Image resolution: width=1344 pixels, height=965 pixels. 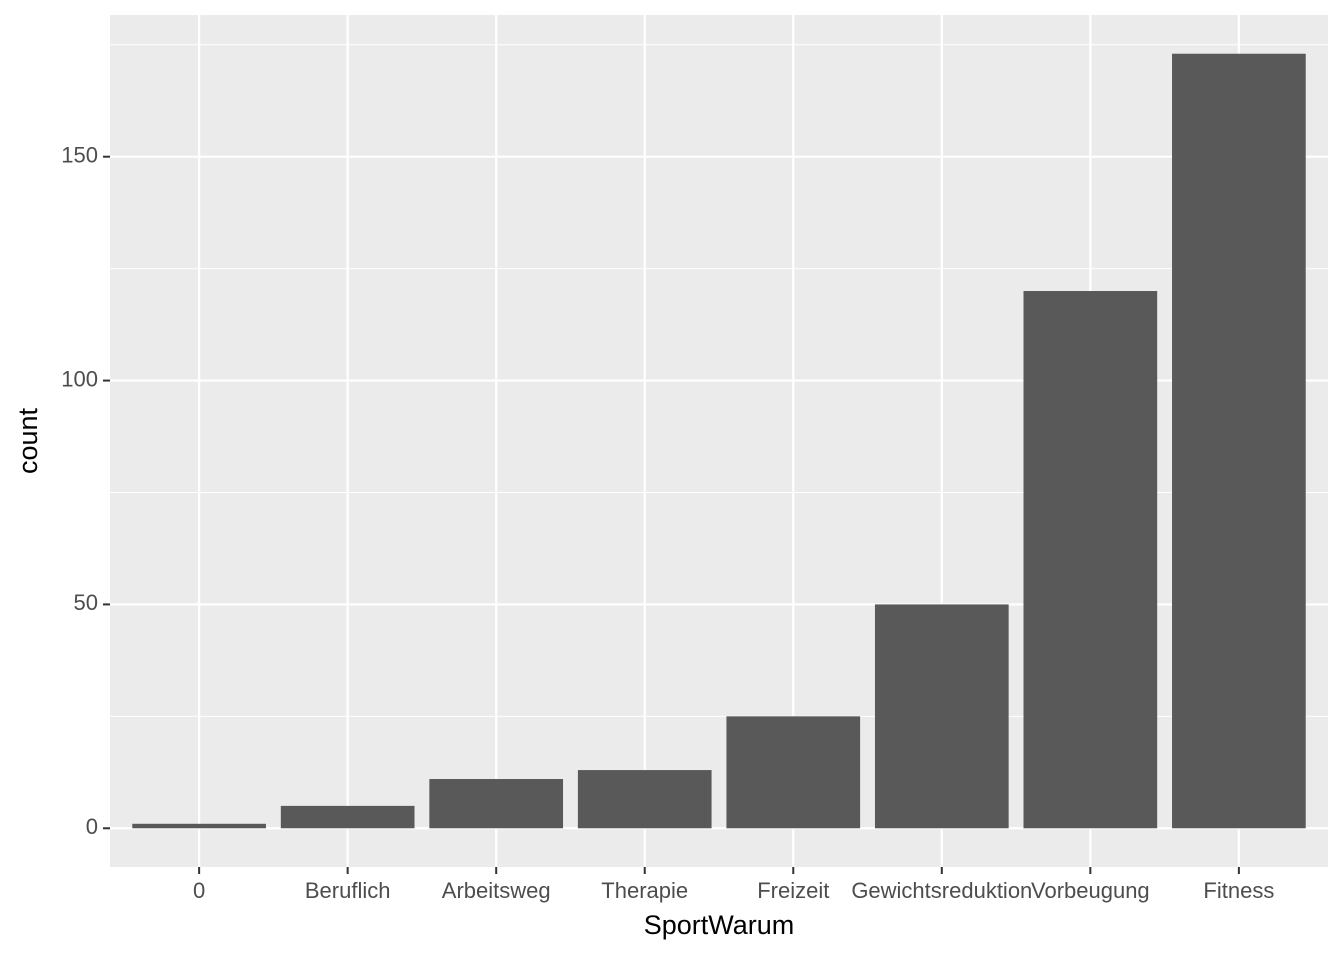 What do you see at coordinates (1090, 890) in the screenshot?
I see `x-tick-label: Vorbeugung` at bounding box center [1090, 890].